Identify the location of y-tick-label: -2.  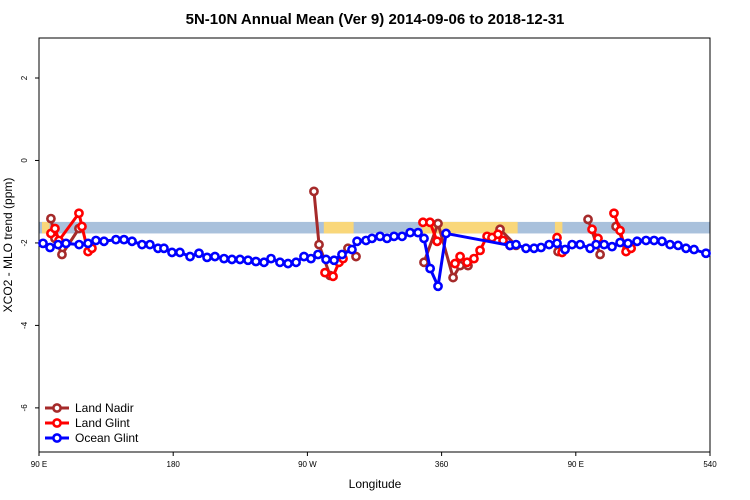
(24, 243).